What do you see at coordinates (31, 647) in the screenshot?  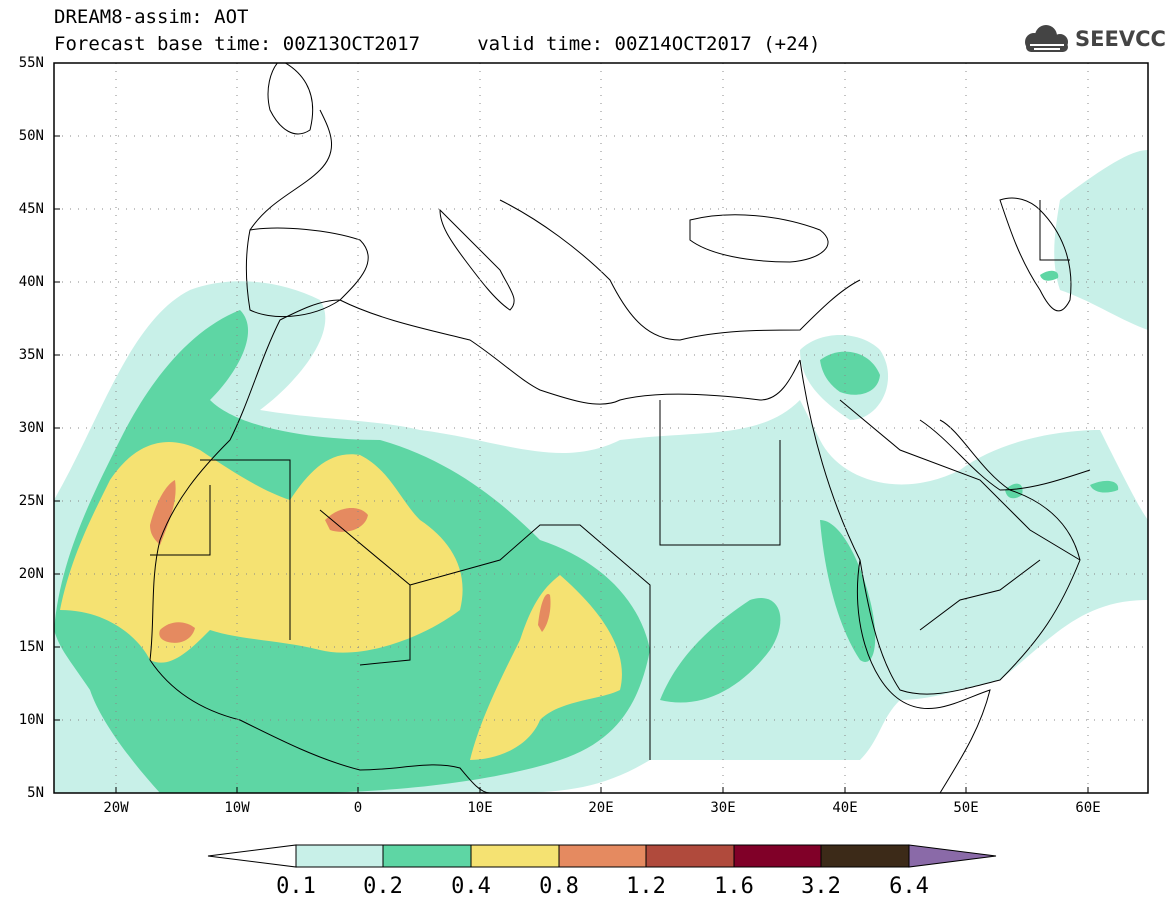 I see `lat-label: 15N` at bounding box center [31, 647].